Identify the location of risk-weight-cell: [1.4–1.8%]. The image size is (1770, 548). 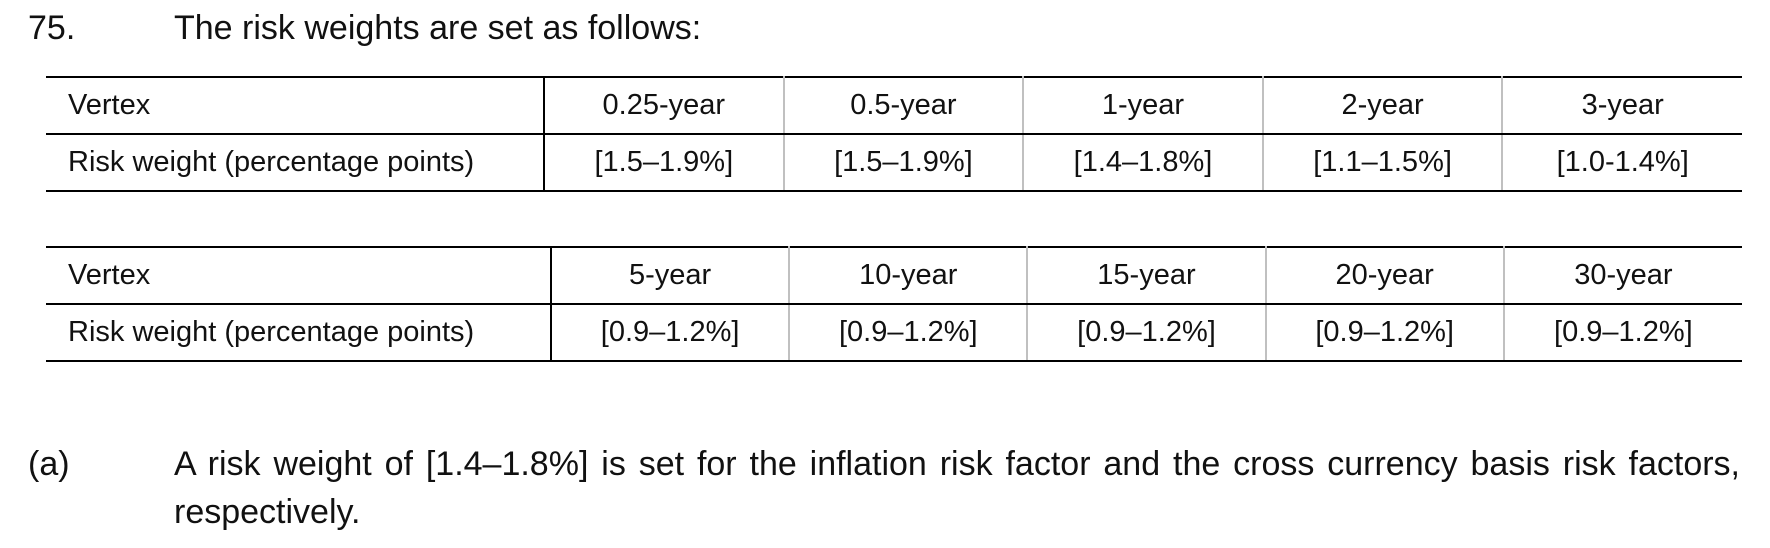
(1143, 163).